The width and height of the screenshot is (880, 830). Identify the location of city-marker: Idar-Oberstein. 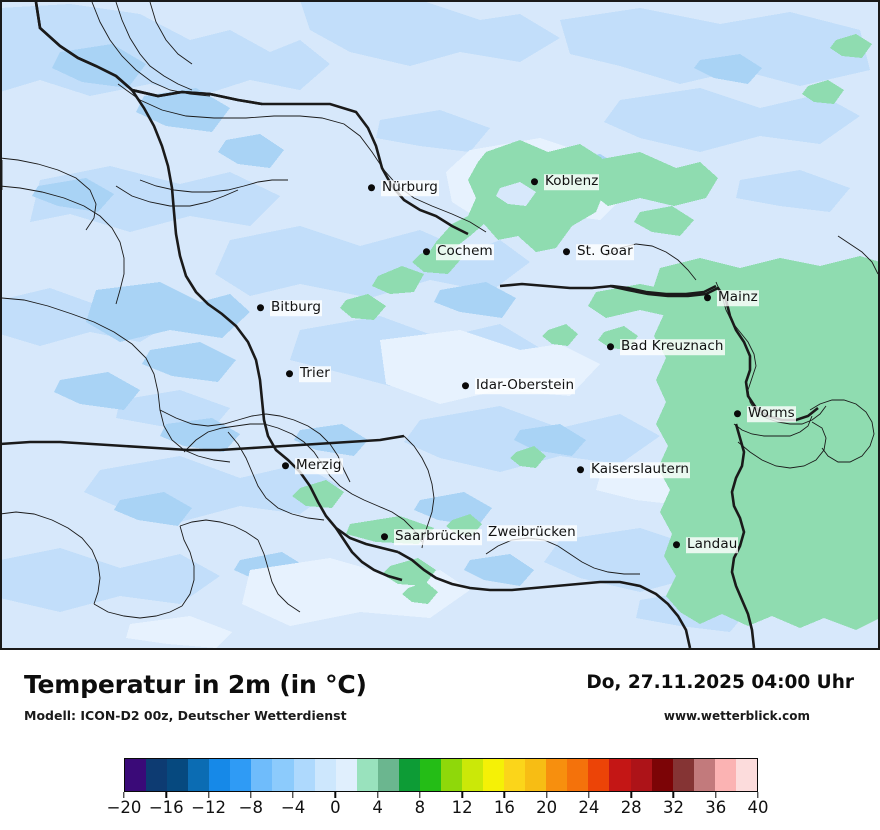
(519, 385).